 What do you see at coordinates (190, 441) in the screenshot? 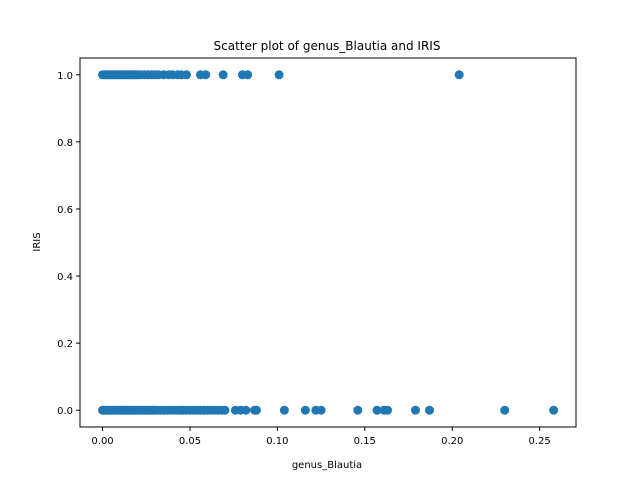
I see `x-tick-label: 0.05` at bounding box center [190, 441].